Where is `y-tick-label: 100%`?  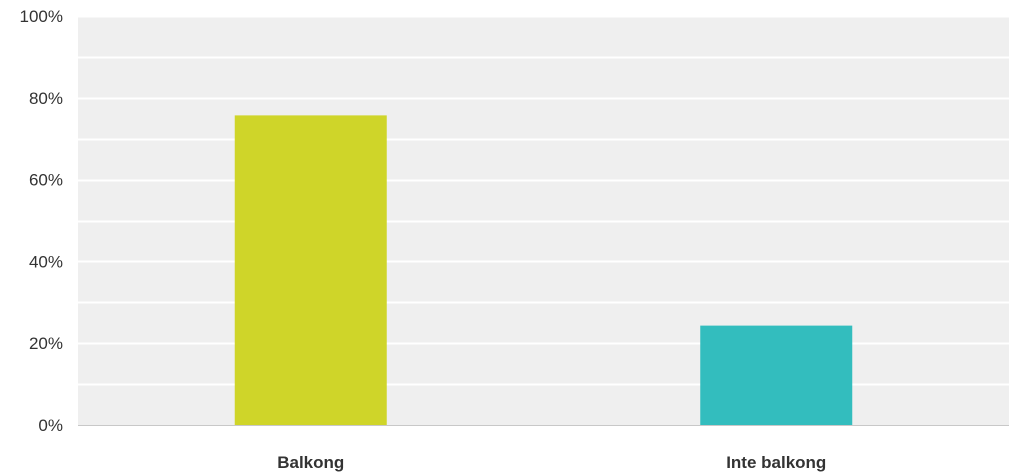 y-tick-label: 100% is located at coordinates (41, 16).